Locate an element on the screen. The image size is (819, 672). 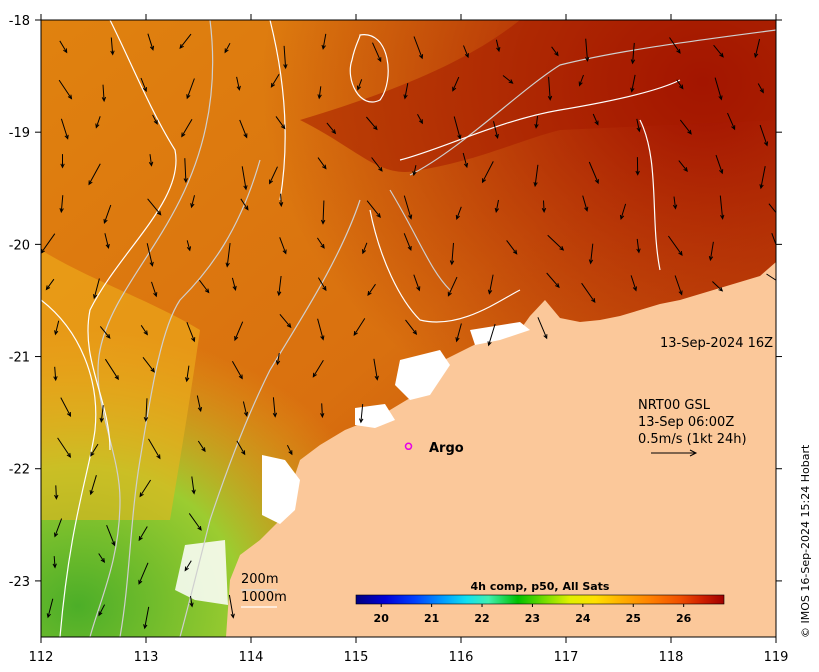
isobath-legend: 200m 1000m is located at coordinates (264, 590).